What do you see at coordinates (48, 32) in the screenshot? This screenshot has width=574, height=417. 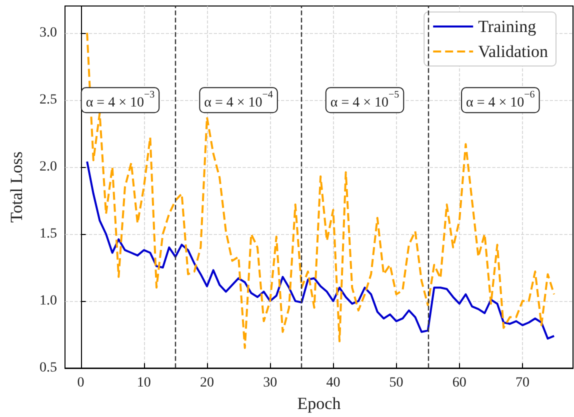 I see `y-tick-label: 3.0` at bounding box center [48, 32].